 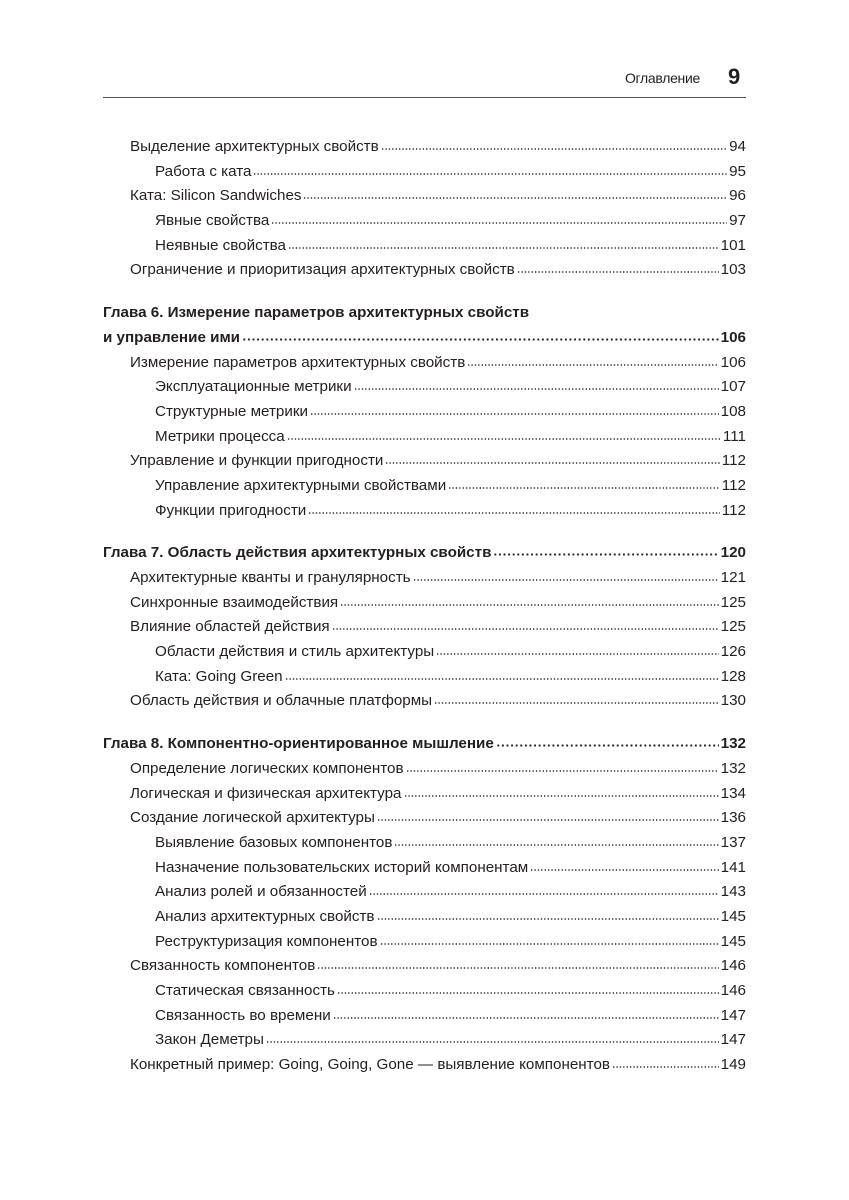 What do you see at coordinates (733, 411) in the screenshot?
I see `toc-entry-page: 108` at bounding box center [733, 411].